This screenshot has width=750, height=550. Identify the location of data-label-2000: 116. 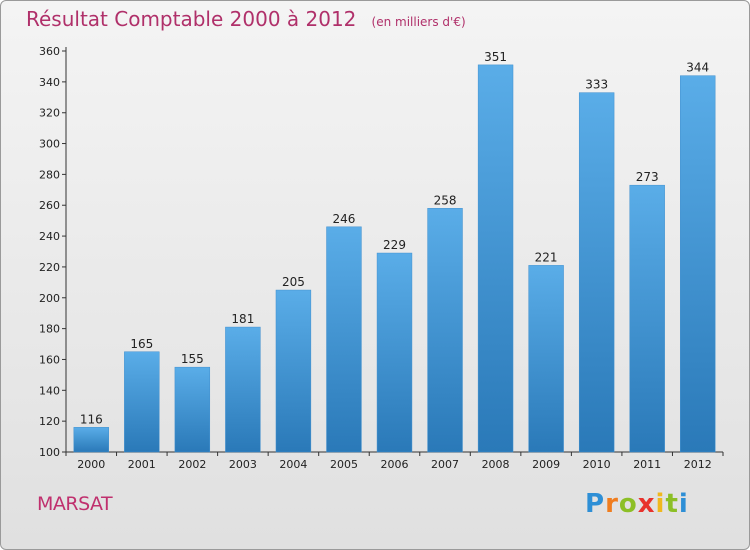
(91, 419).